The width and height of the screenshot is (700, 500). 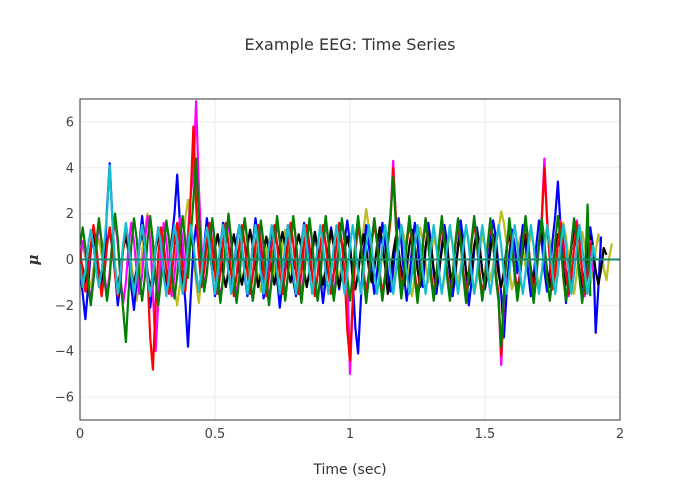 I want to click on y-tick-labels: −6 −4 −2 0 2 4 6, so click(x=64, y=260).